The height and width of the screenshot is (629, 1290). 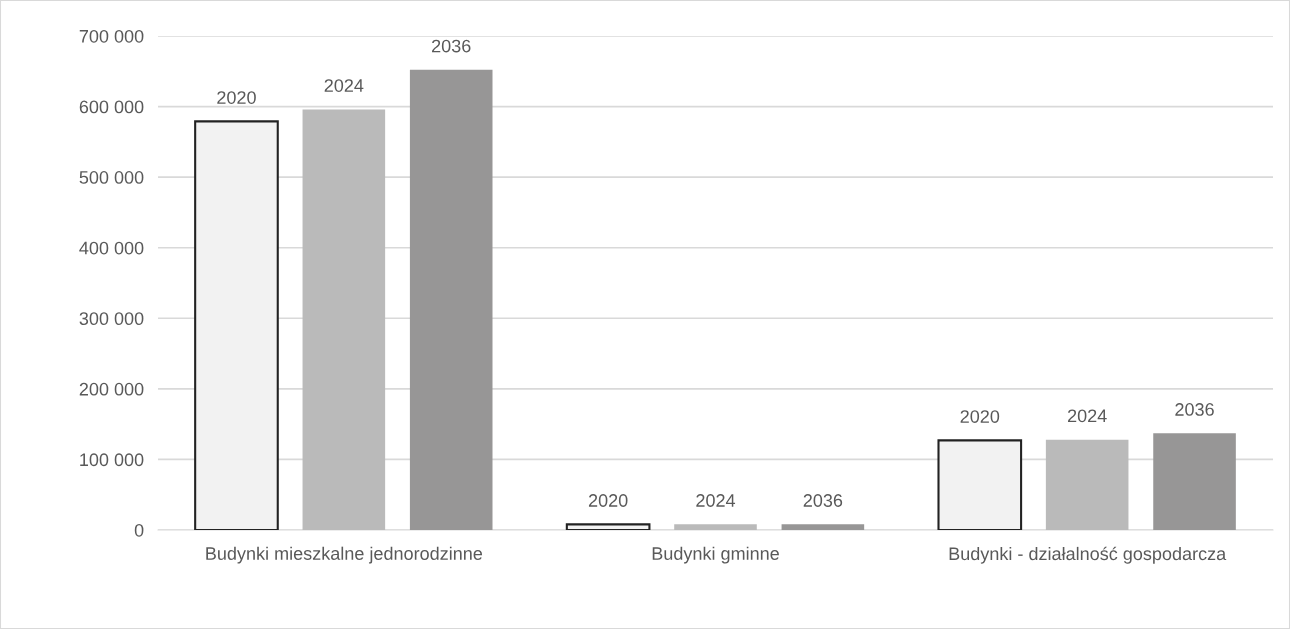 What do you see at coordinates (112, 460) in the screenshot?
I see `y-tick-label: 100 000` at bounding box center [112, 460].